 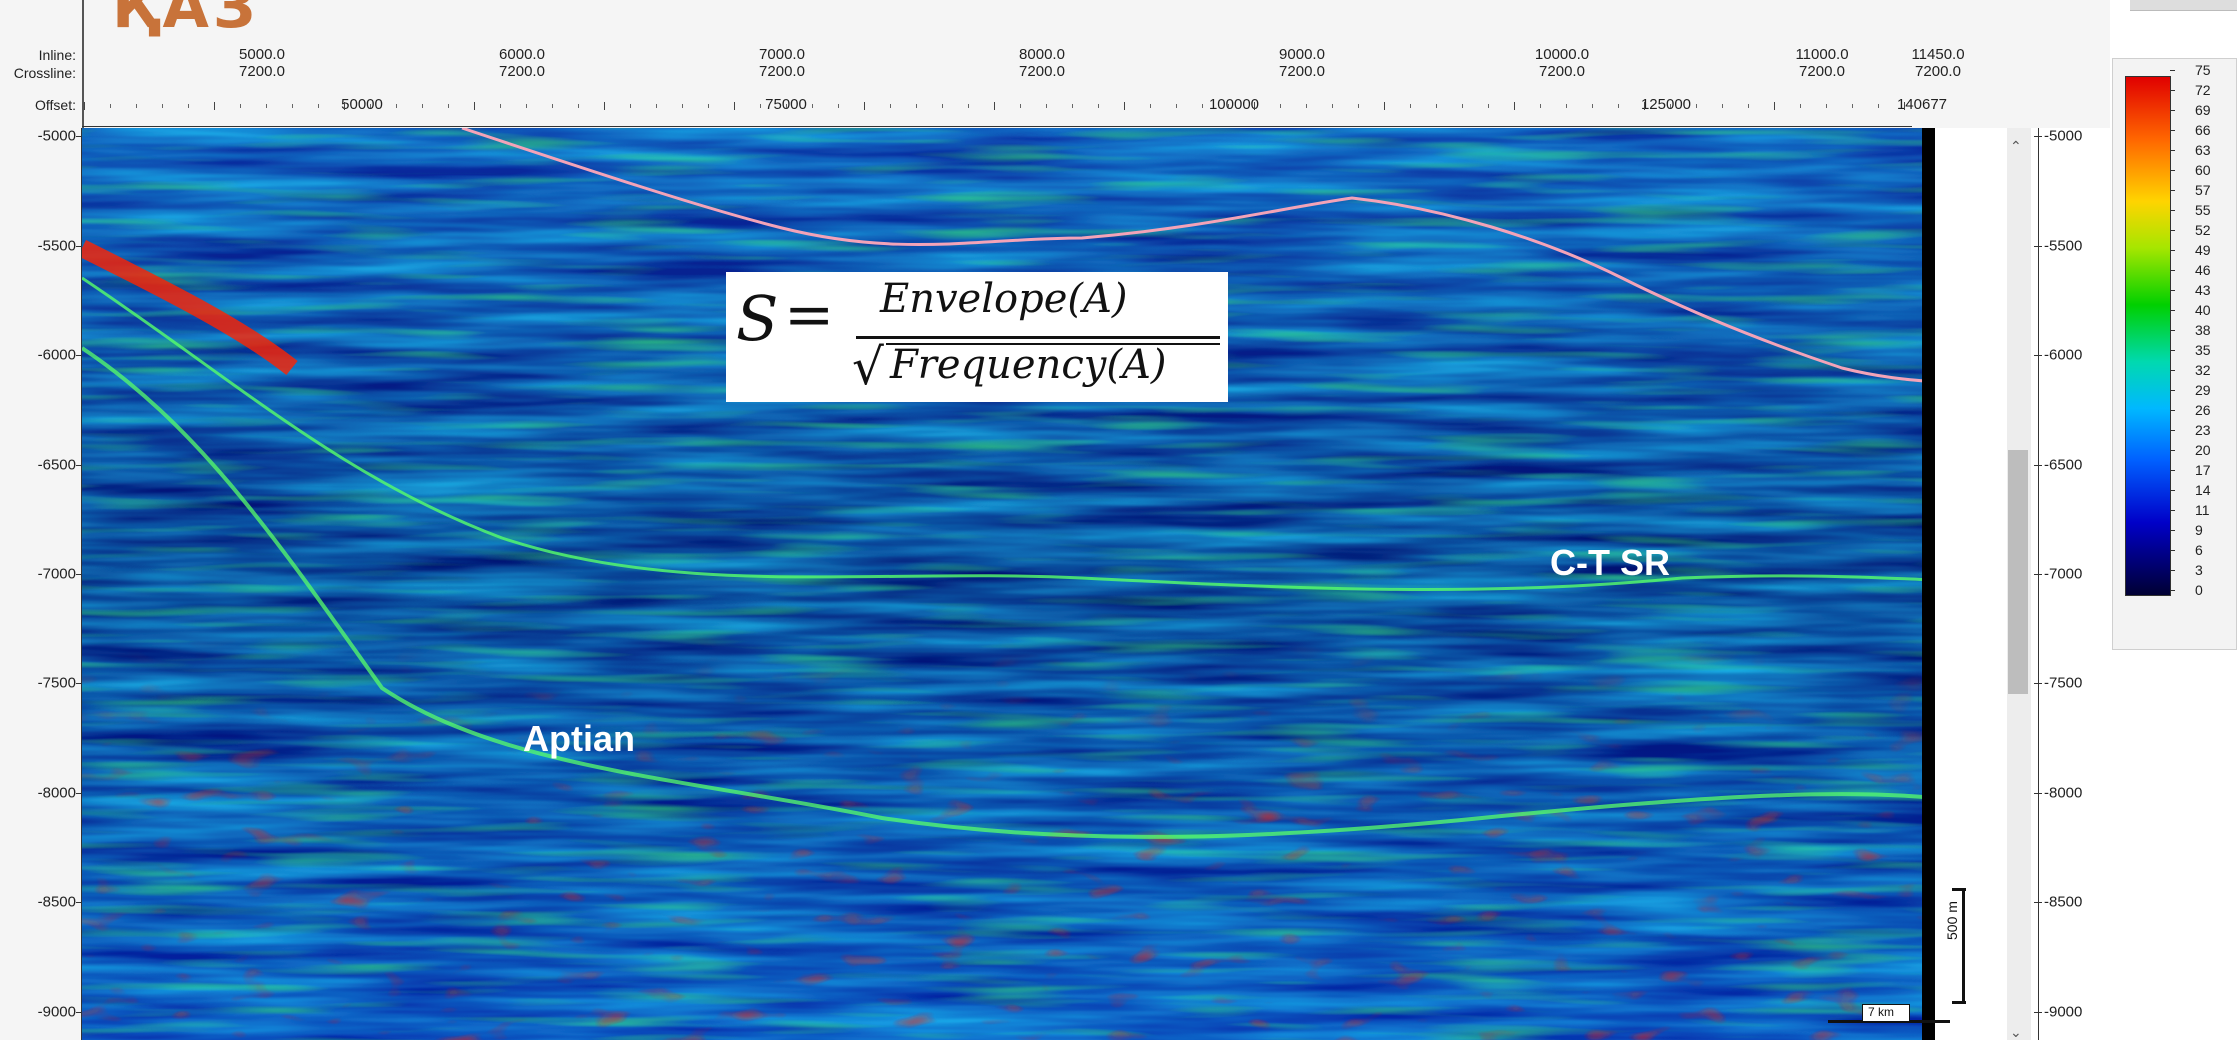 I want to click on depth-axis-label: -5000, so click(x=56, y=136).